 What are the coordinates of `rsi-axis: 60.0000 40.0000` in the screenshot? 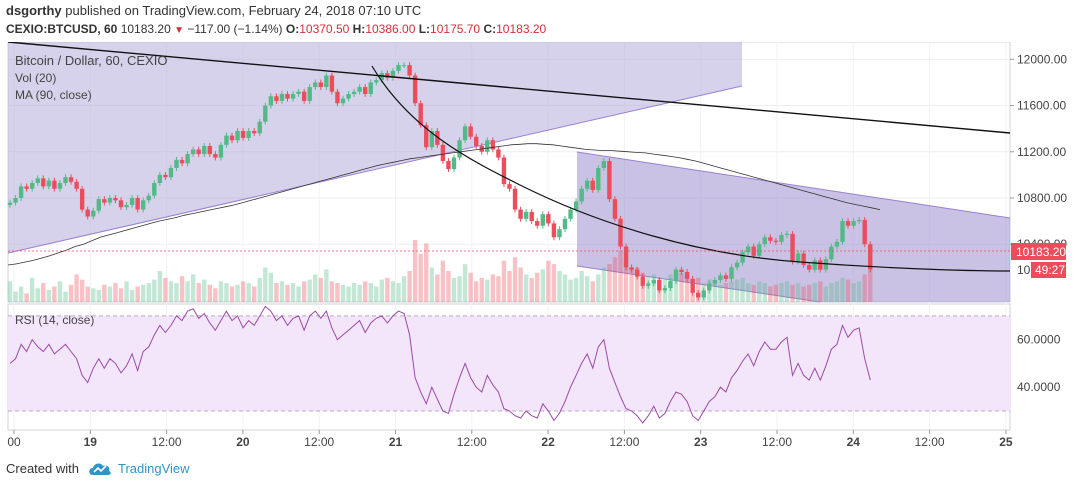 It's located at (1039, 364).